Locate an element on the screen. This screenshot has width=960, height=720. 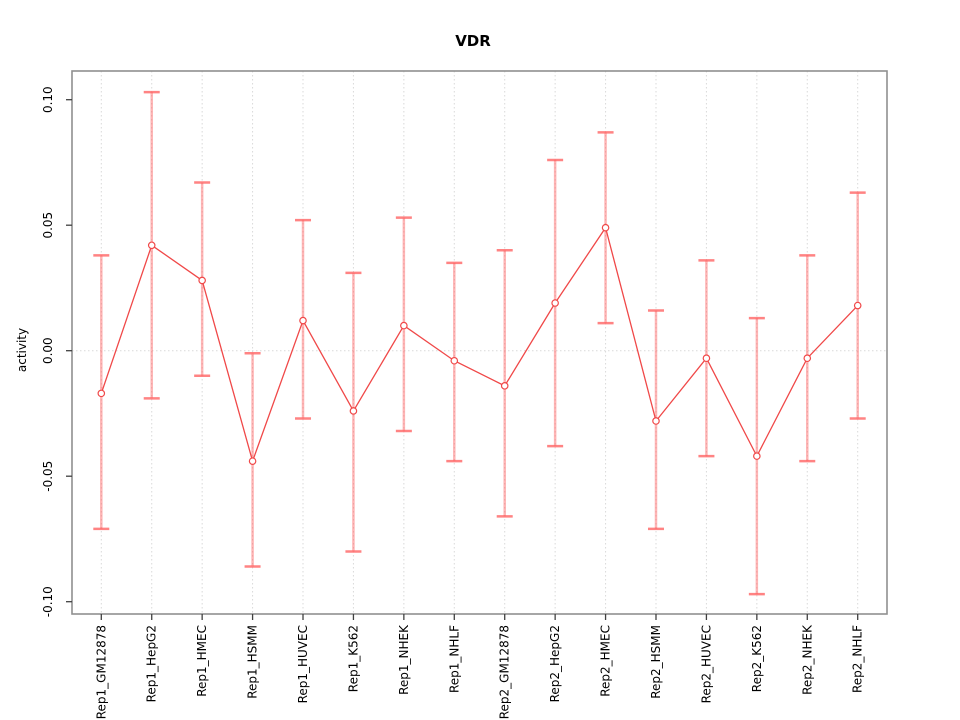
x-tick-label: Rep1_K562 is located at coordinates (353, 658).